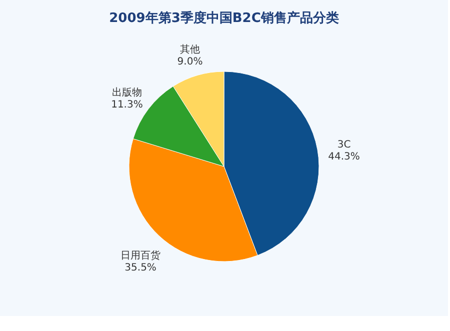  What do you see at coordinates (344, 157) in the screenshot?
I see `data-label: 44.3%` at bounding box center [344, 157].